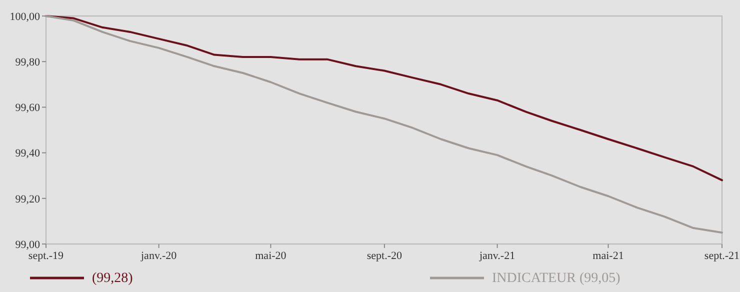 Image resolution: width=740 pixels, height=292 pixels. Describe the element at coordinates (384, 256) in the screenshot. I see `x-tick-label: sept.-20` at that location.